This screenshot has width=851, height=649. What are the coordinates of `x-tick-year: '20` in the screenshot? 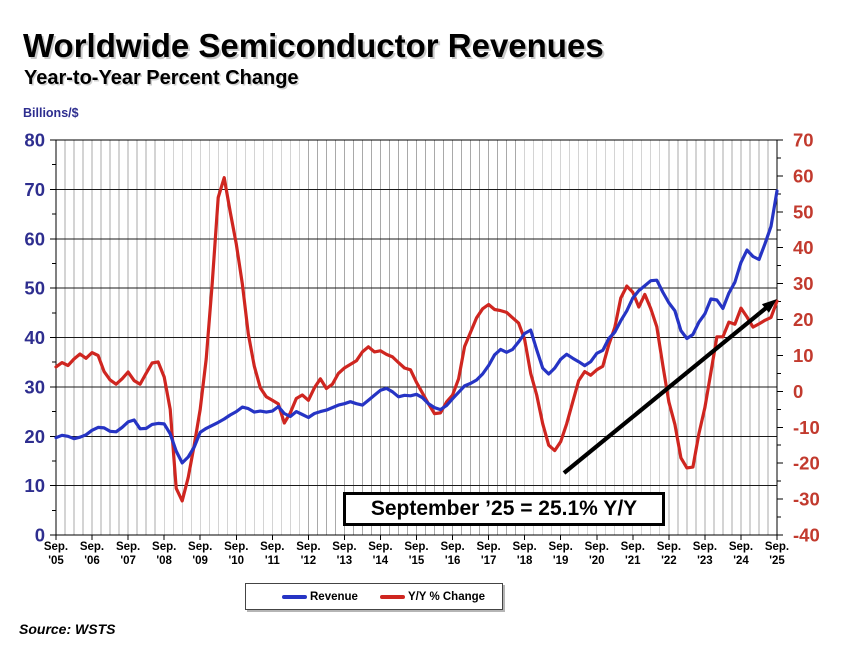 It's located at (597, 561).